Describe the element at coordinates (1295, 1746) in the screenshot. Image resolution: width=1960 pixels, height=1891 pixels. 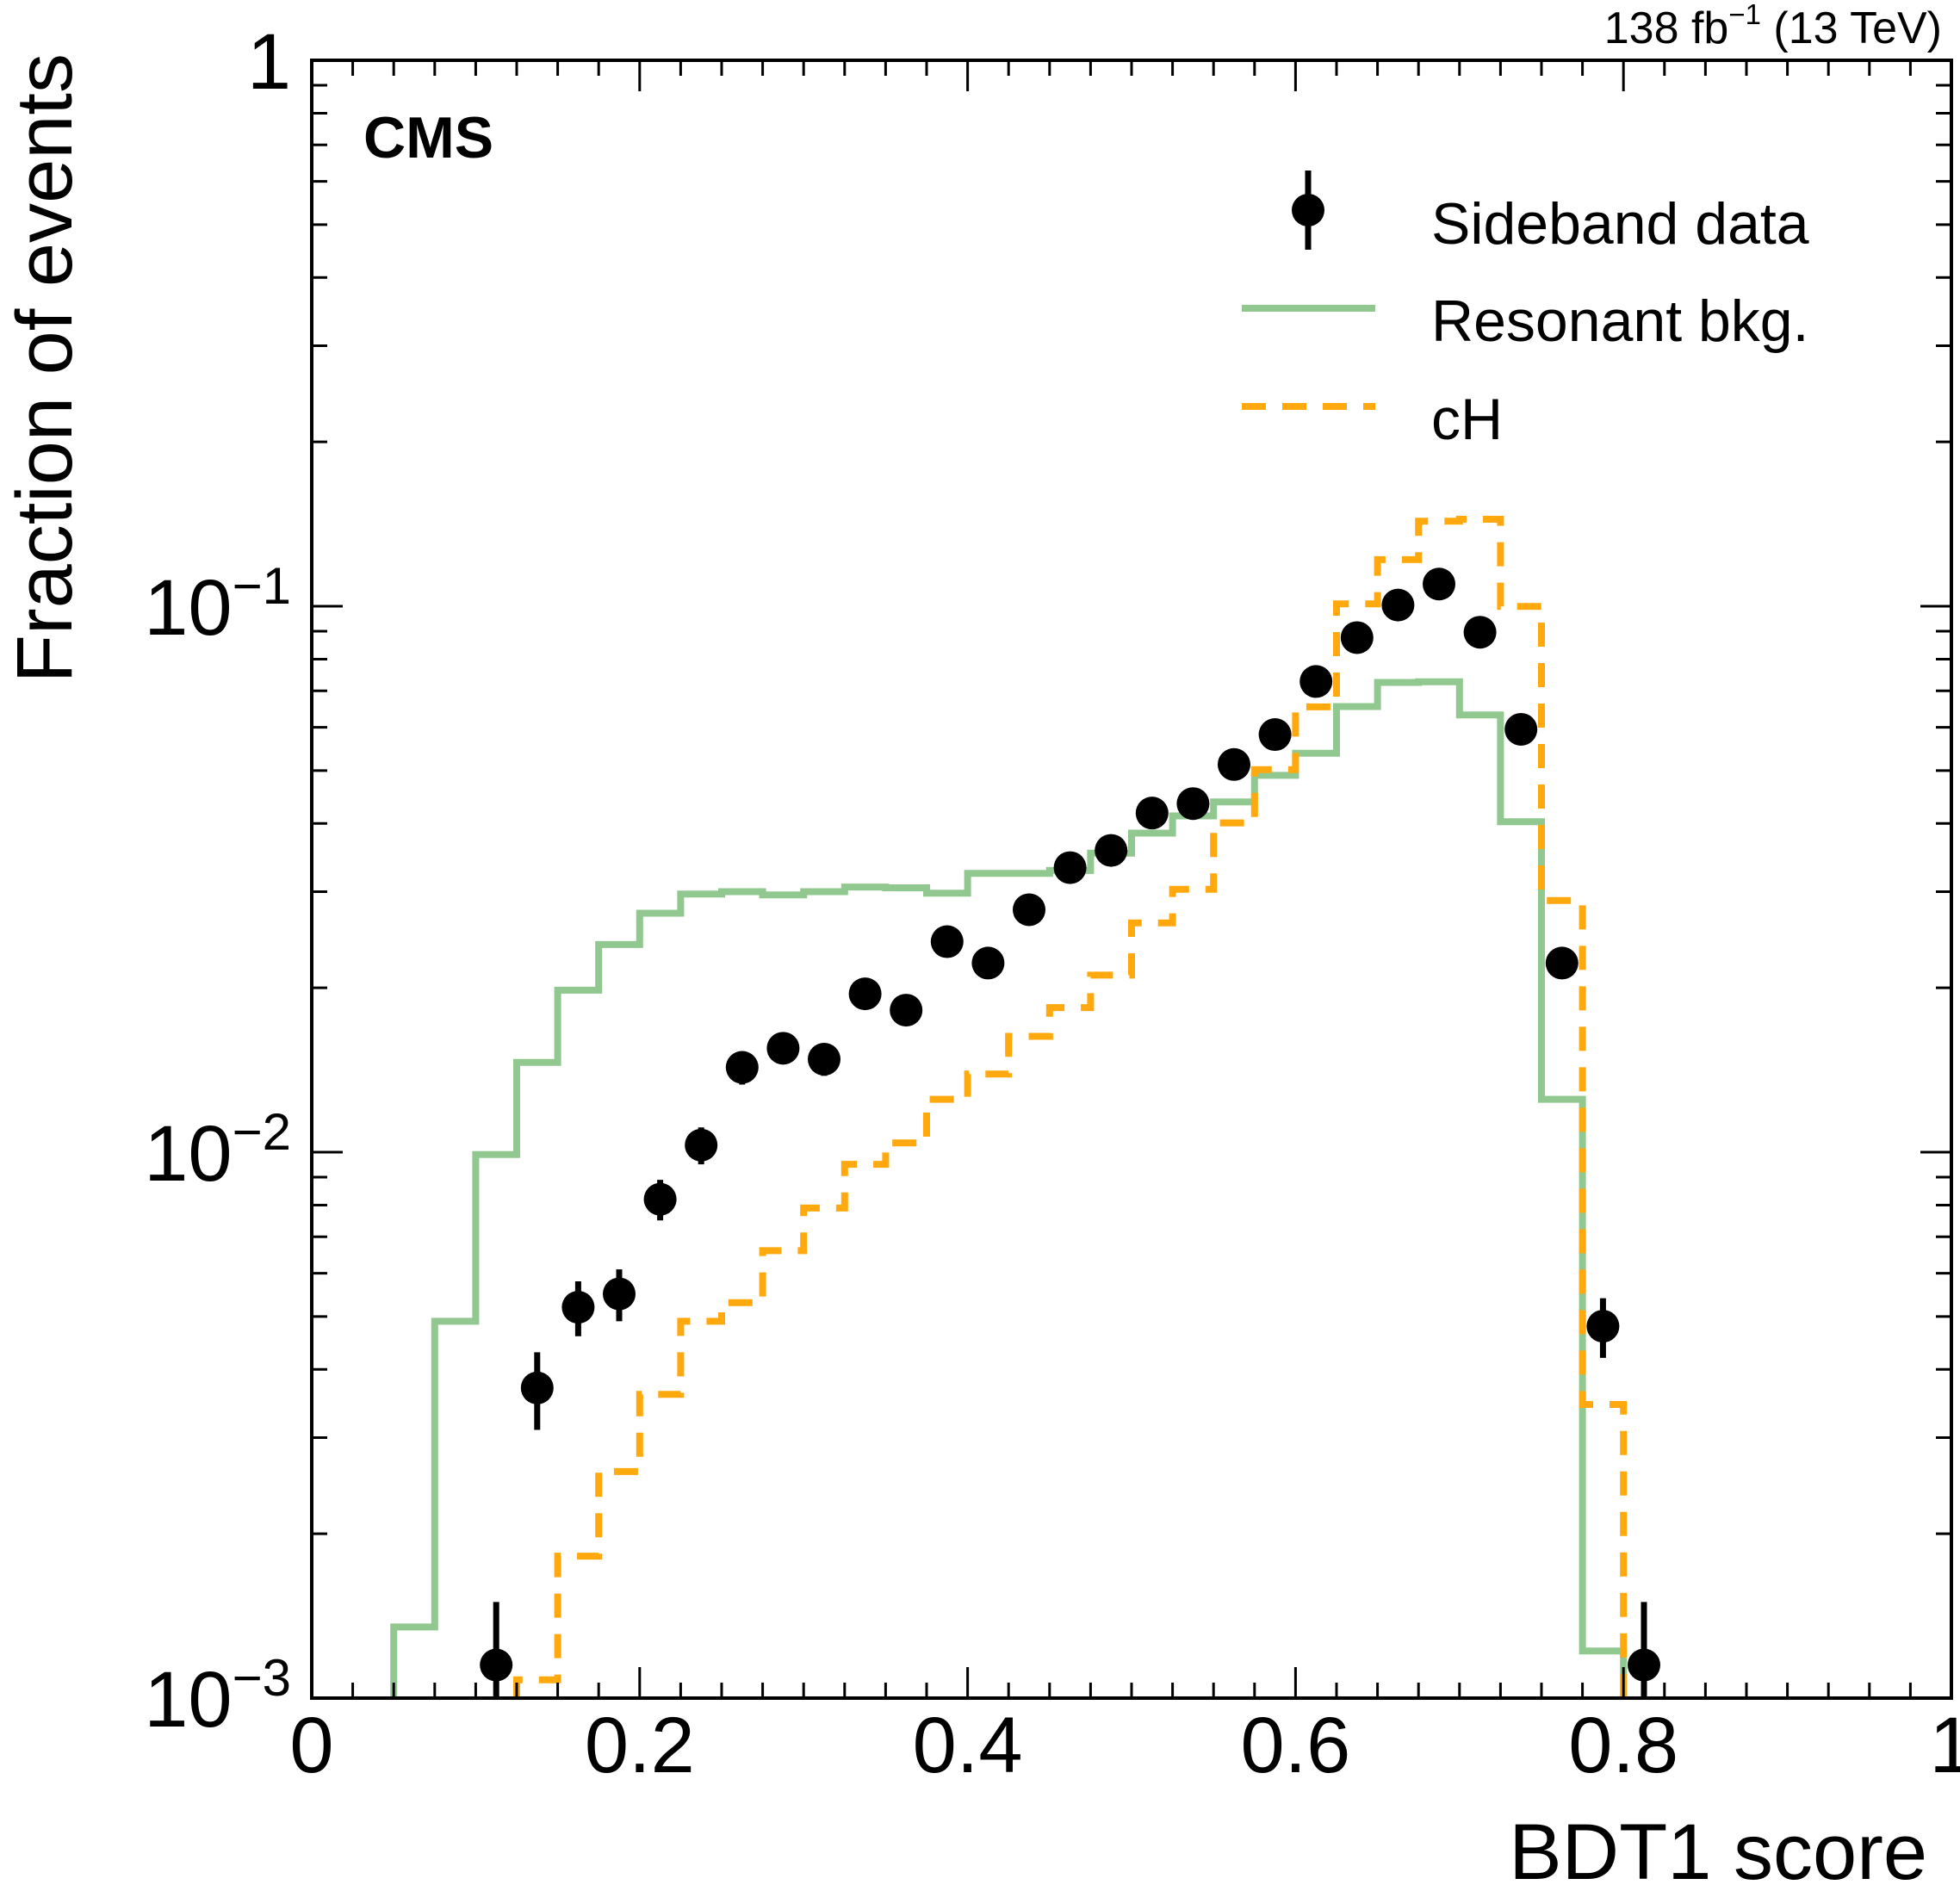
I see `x-tick-label: 0.6` at that location.